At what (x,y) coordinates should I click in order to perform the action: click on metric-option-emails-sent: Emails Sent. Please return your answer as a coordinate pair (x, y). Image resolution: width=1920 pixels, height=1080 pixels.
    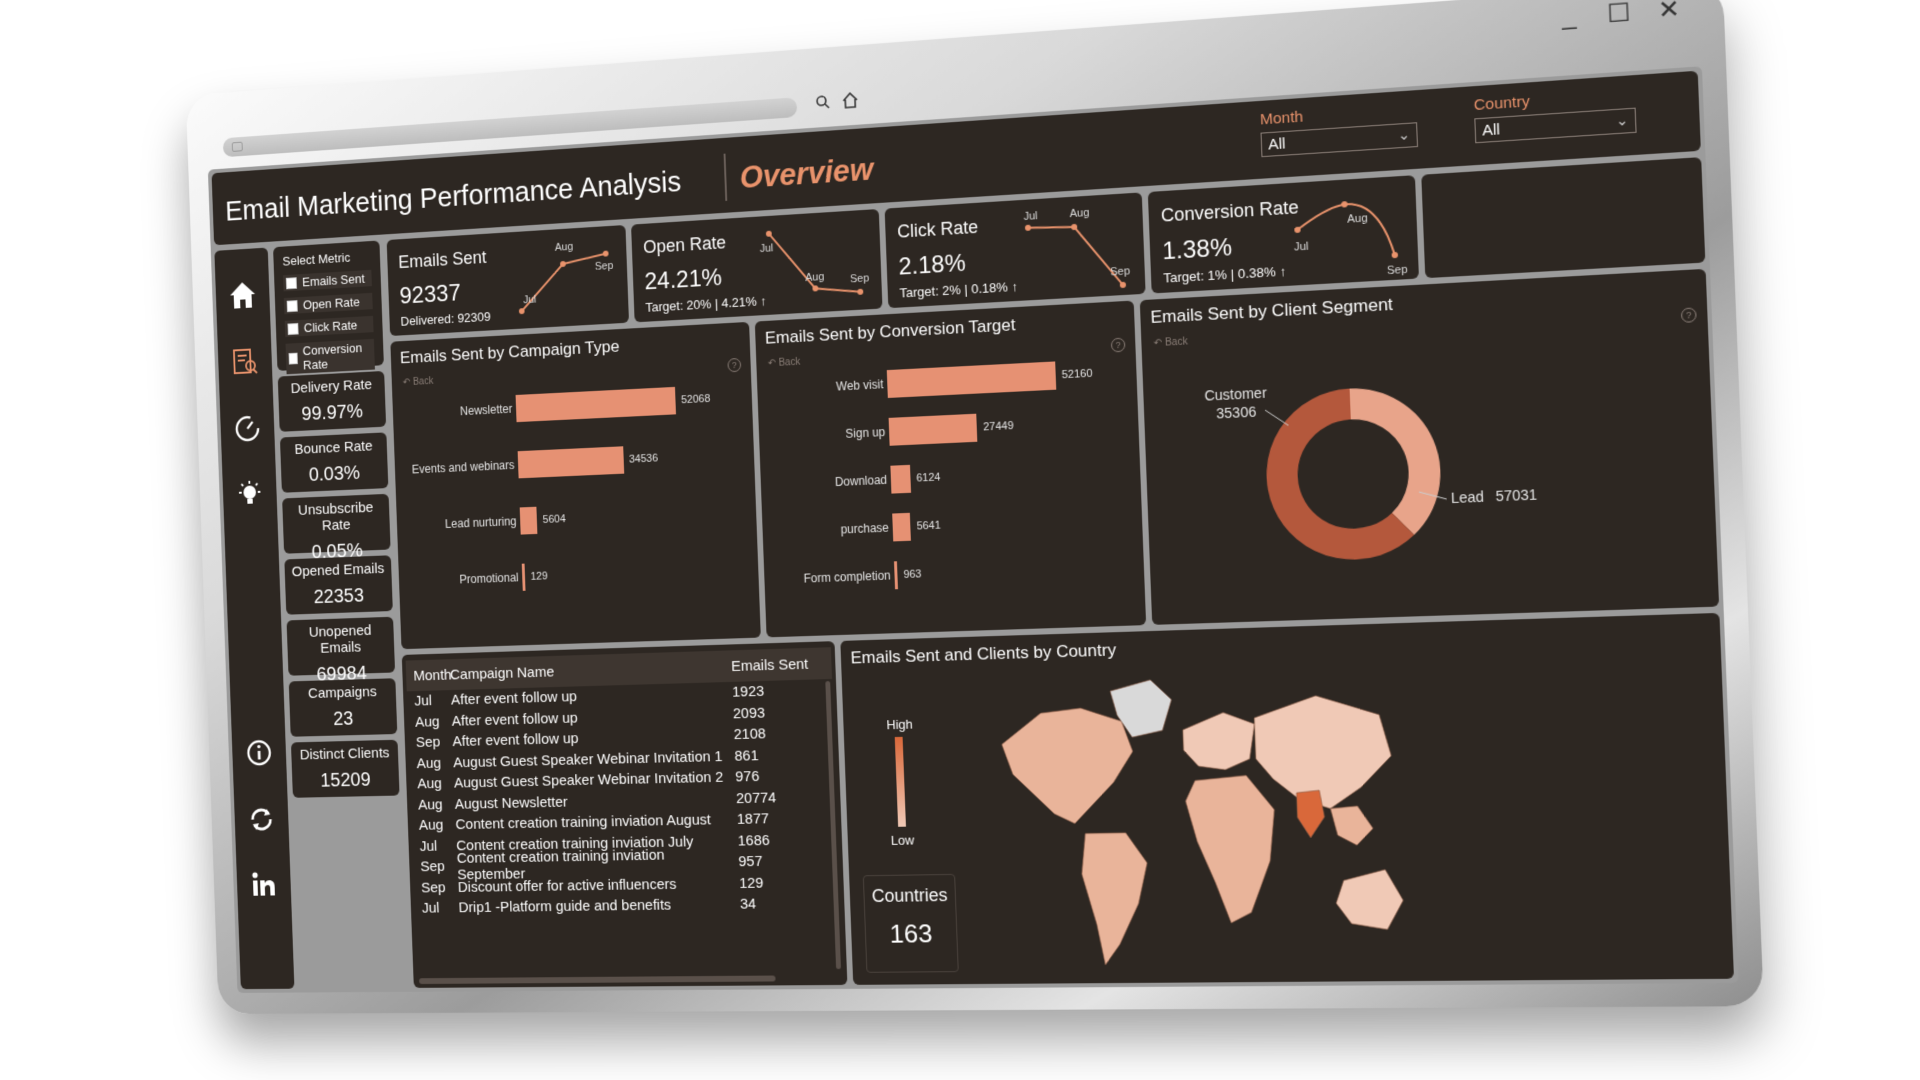
    Looking at the image, I should click on (327, 280).